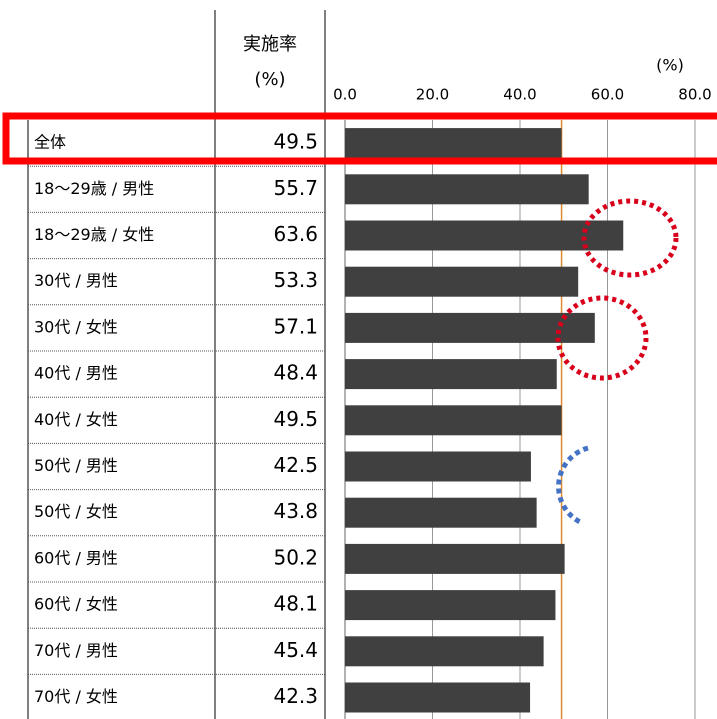  Describe the element at coordinates (345, 95) in the screenshot. I see `x-tick-label: 0.0` at that location.